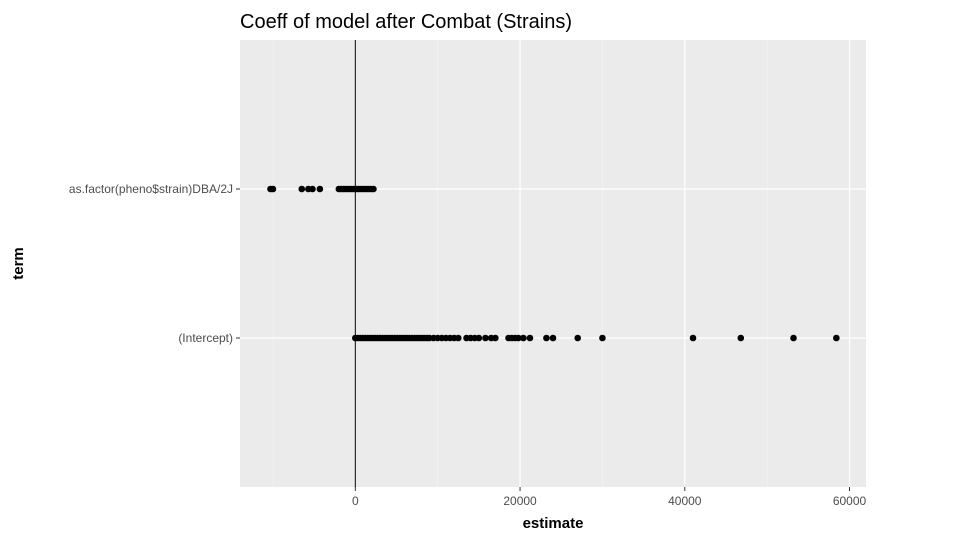 This screenshot has width=974, height=541. I want to click on y-tick-label: as.factor(pheno$strain)DBA/2J, so click(151, 189).